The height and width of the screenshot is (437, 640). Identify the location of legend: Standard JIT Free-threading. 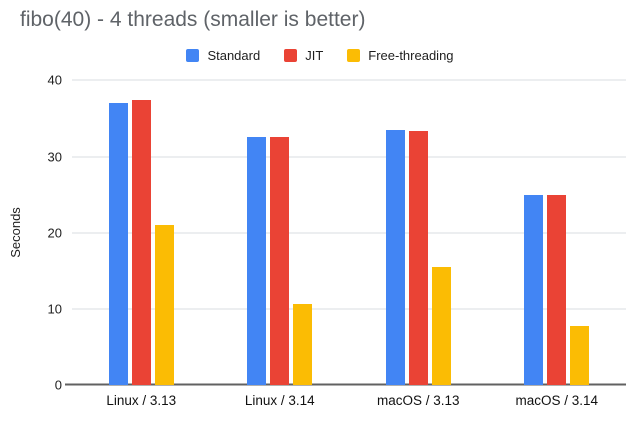
(320, 55).